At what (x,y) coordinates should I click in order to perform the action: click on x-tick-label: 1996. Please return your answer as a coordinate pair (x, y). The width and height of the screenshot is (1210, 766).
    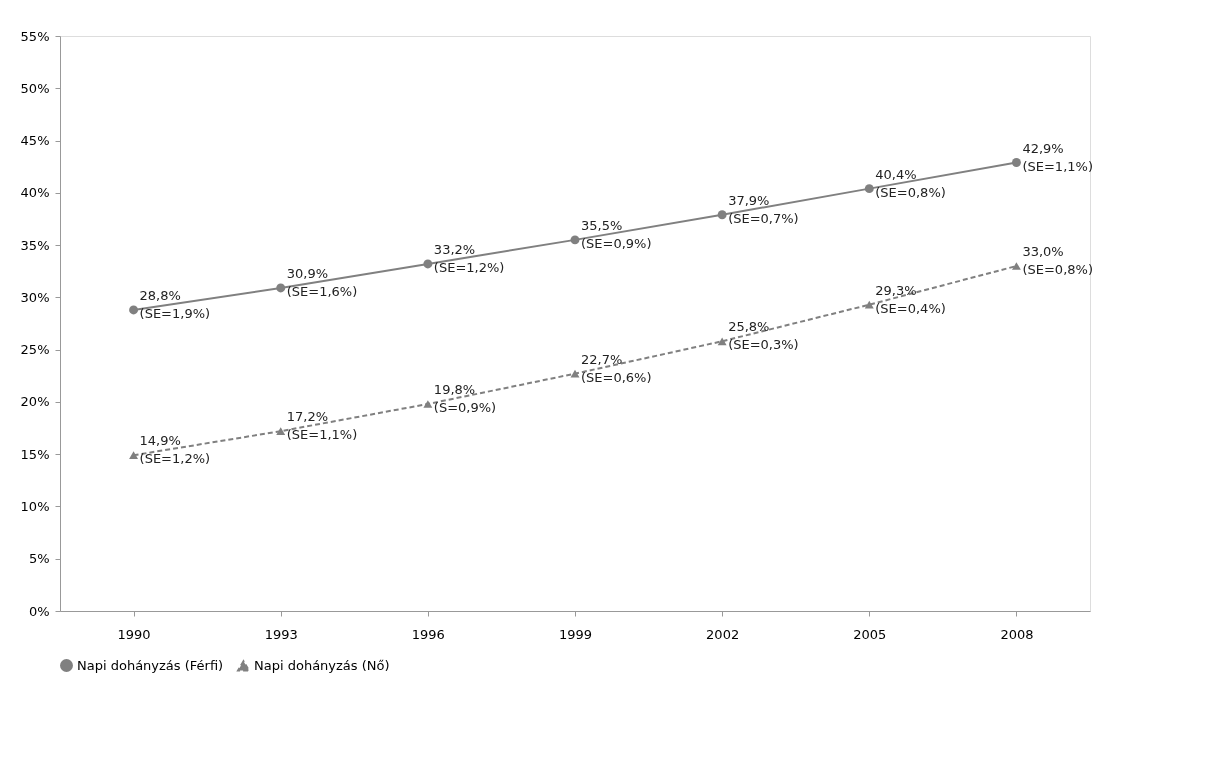
    Looking at the image, I should click on (428, 634).